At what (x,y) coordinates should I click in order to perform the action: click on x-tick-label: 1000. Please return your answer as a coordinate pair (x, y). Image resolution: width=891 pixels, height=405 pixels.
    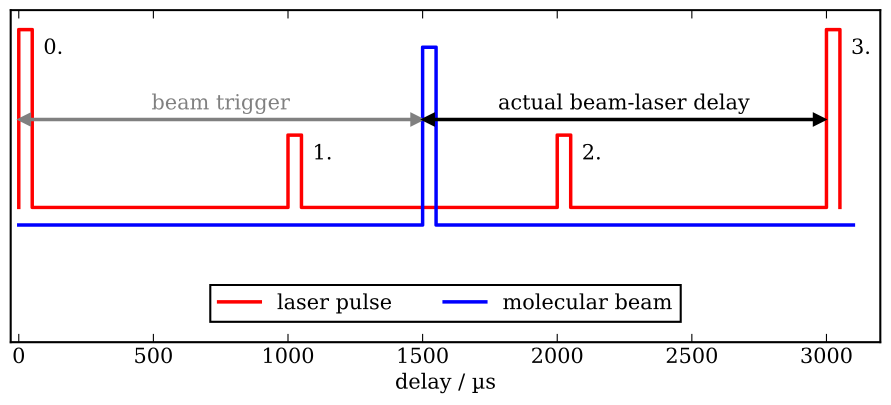
    Looking at the image, I should click on (289, 355).